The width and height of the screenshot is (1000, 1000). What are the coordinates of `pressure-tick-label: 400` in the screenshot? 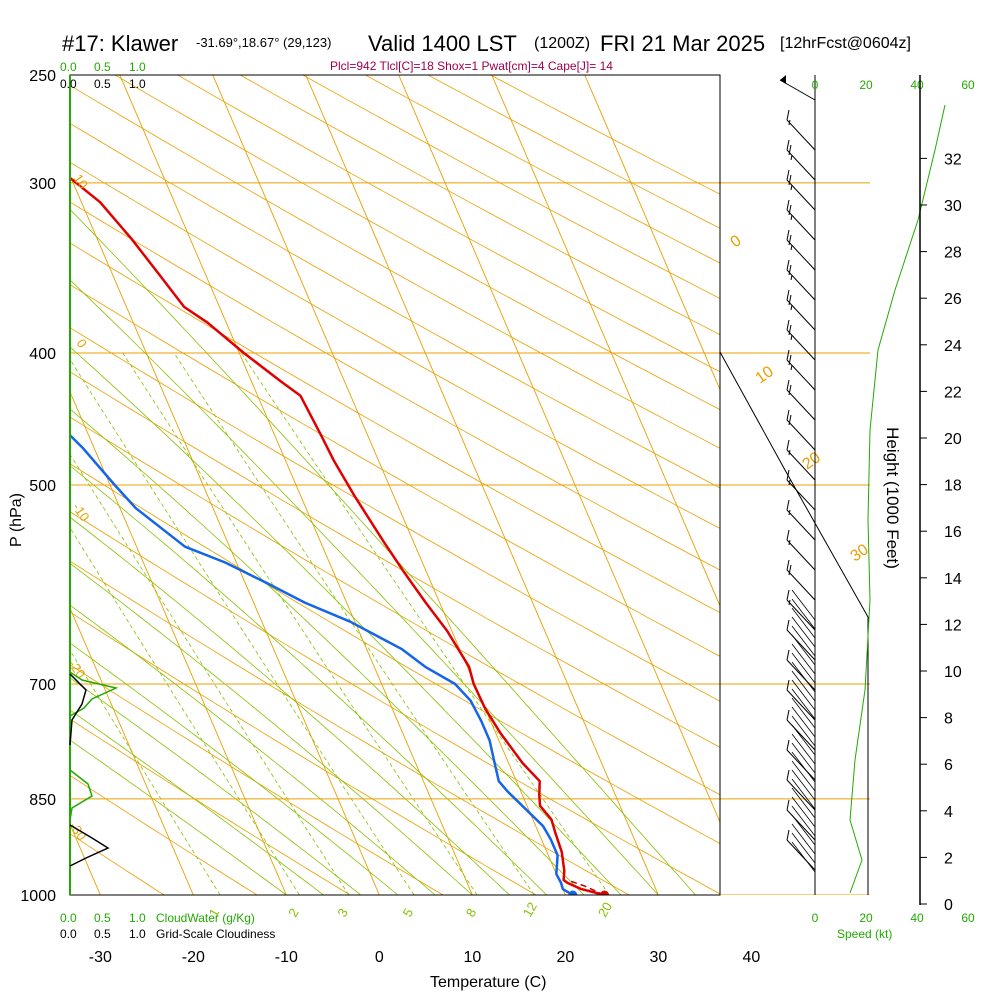 It's located at (42, 354).